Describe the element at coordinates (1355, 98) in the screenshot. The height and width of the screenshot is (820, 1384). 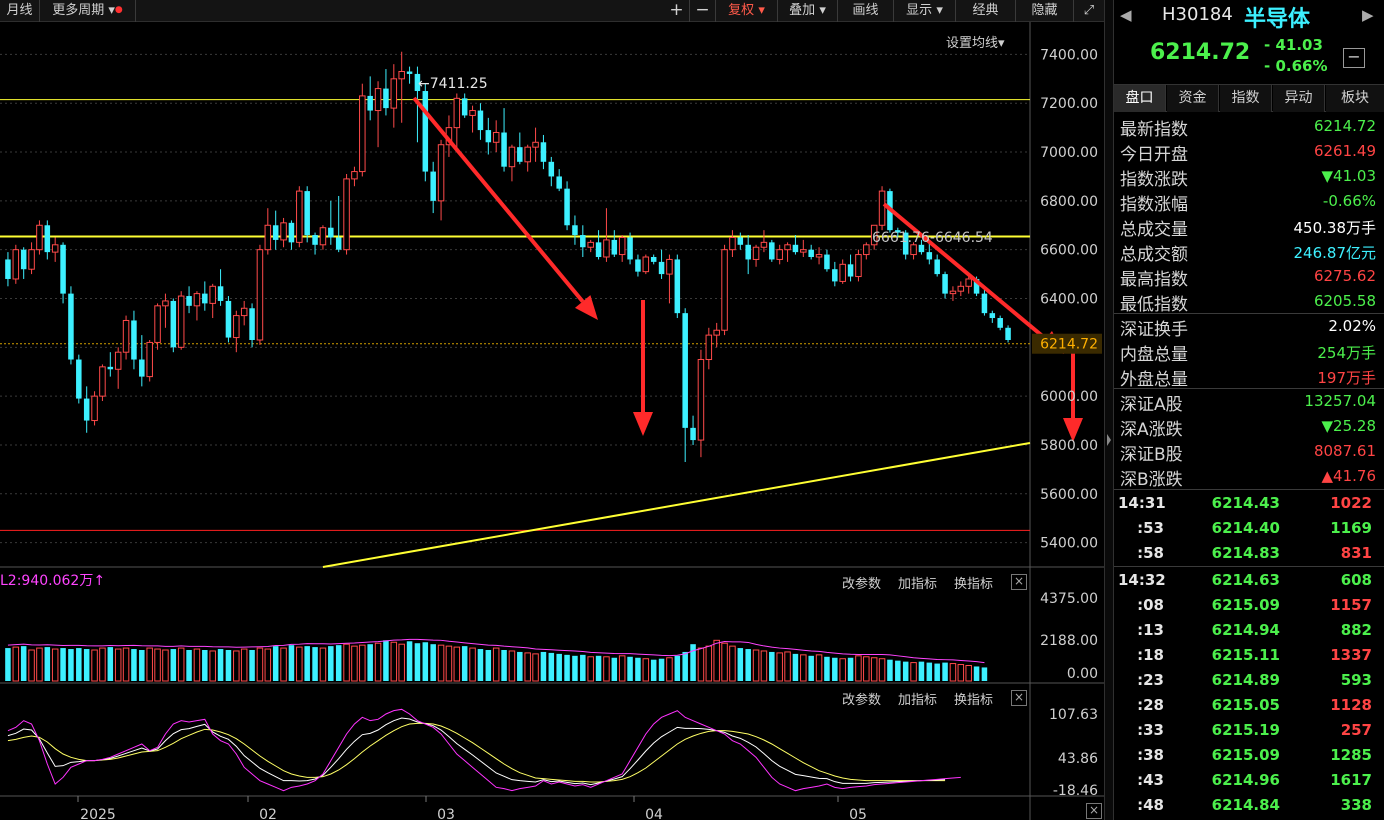
I see `tab-sector: 板块` at that location.